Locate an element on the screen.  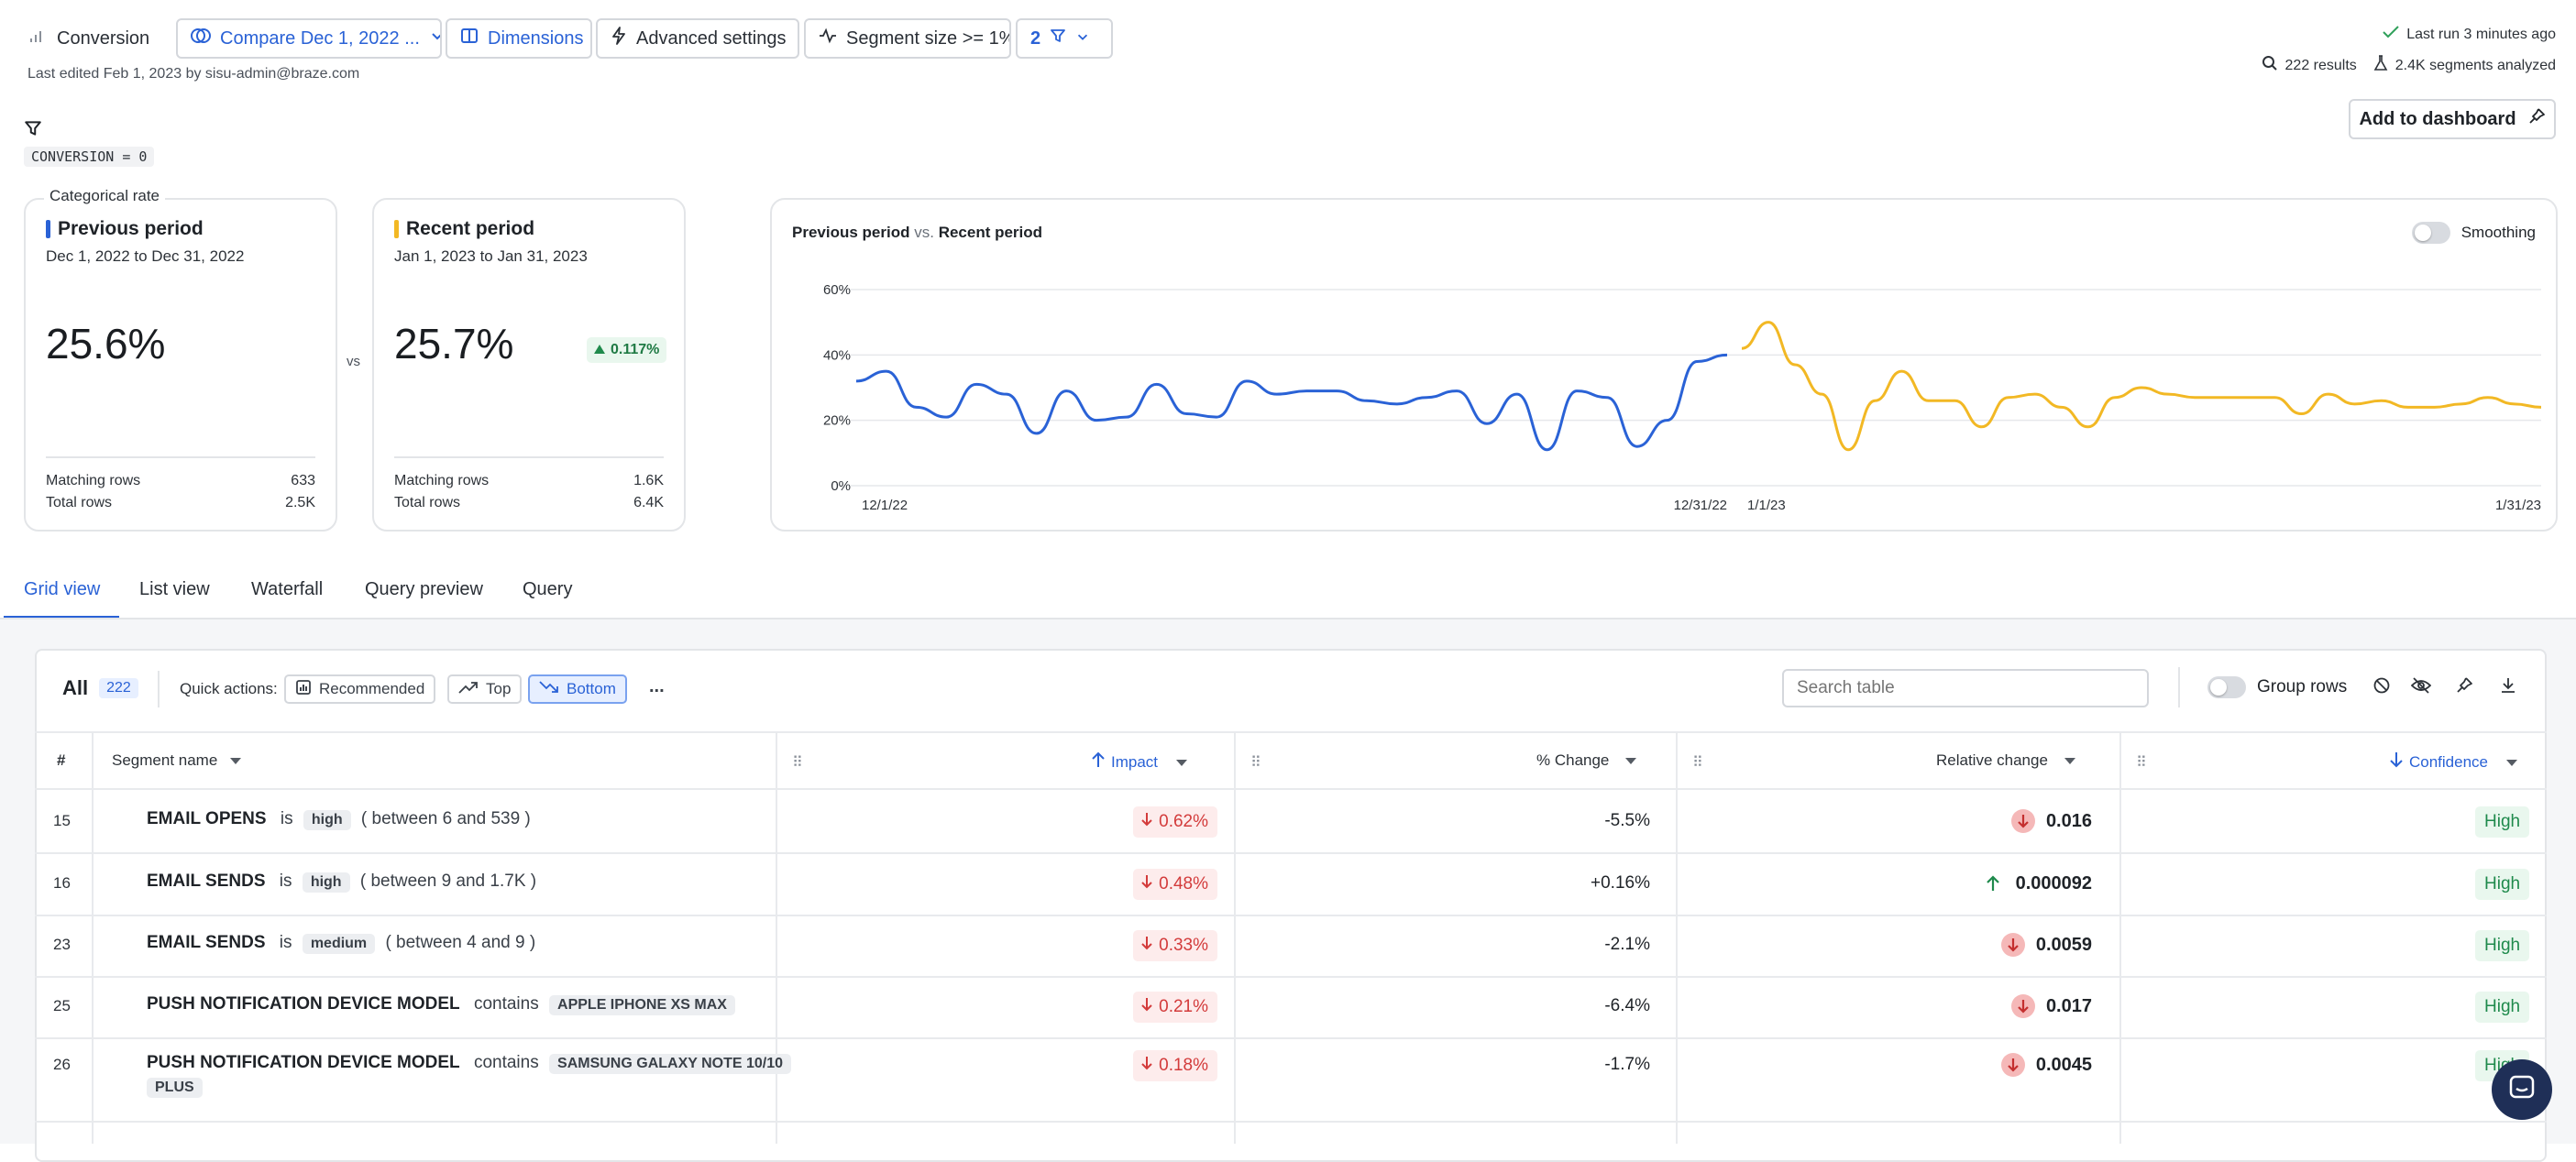
tab-query: Query is located at coordinates (548, 589).